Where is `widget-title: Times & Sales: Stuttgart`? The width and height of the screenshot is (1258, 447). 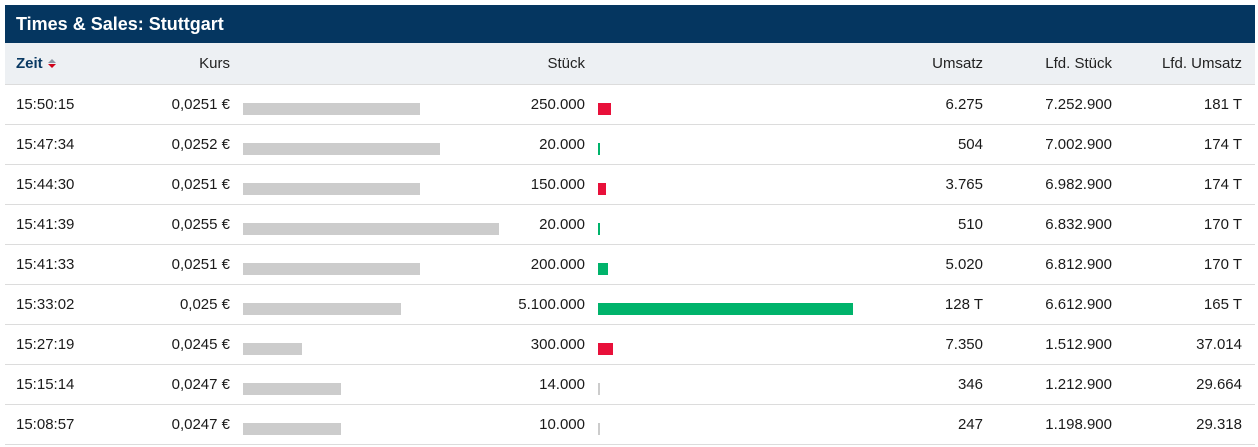 widget-title: Times & Sales: Stuttgart is located at coordinates (630, 24).